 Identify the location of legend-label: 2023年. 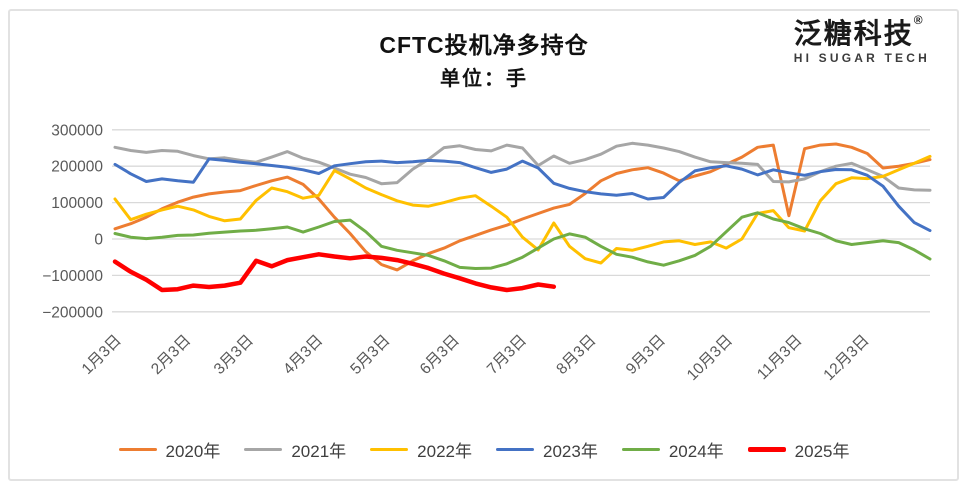
(570, 451).